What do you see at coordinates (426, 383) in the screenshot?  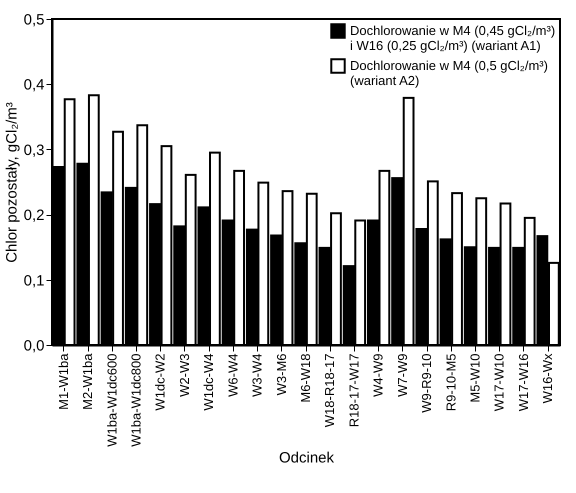 I see `x-tick-label: W9-R9-10` at bounding box center [426, 383].